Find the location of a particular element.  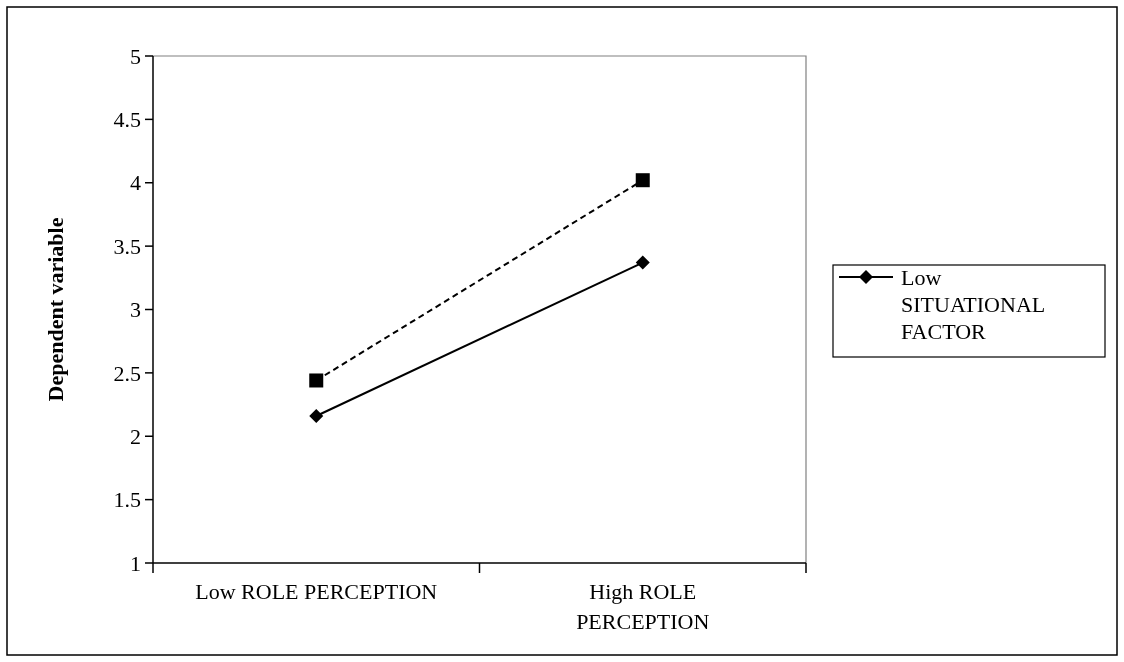

y-tick-label: 4.5 is located at coordinates (127, 120).